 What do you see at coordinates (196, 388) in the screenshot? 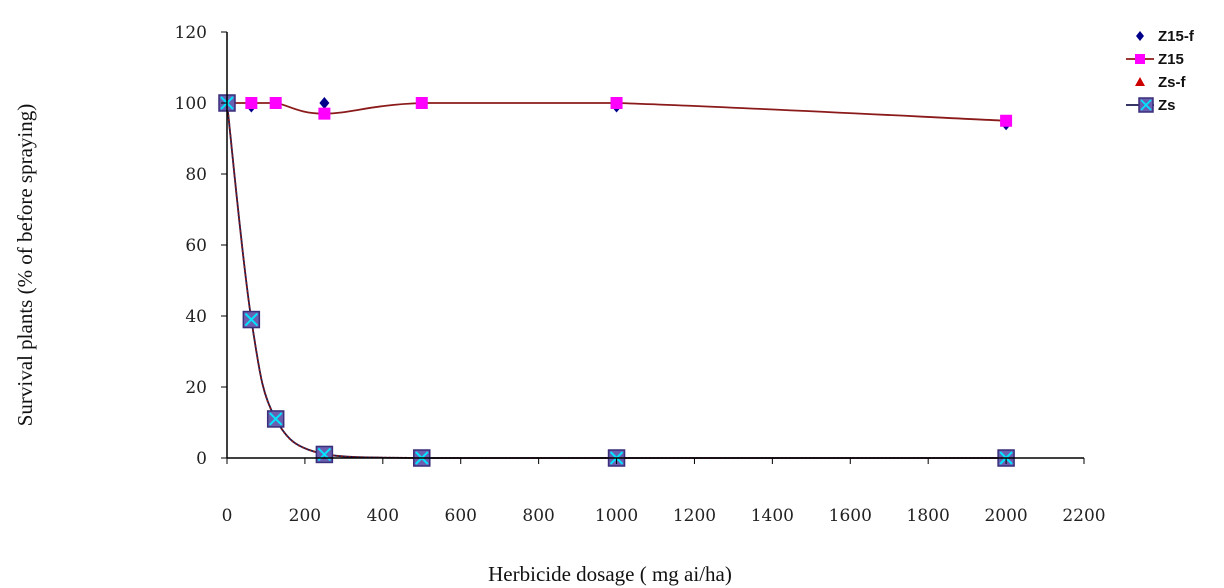
I see `y-tick-label: 20` at bounding box center [196, 388].